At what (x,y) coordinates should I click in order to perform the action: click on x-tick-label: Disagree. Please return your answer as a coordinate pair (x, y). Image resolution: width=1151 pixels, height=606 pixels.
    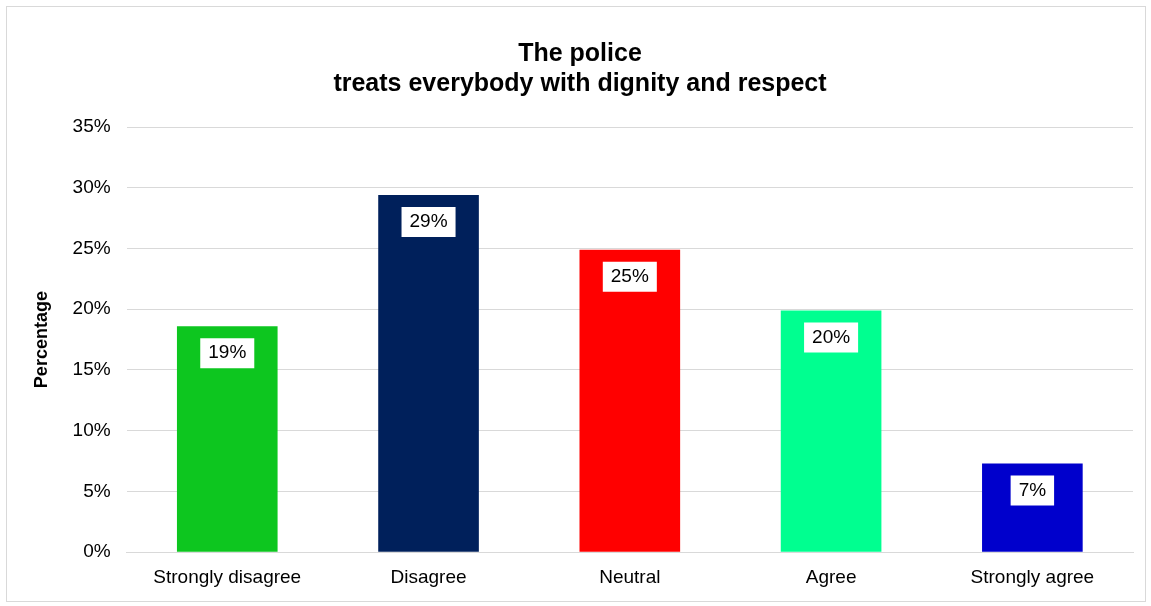
    Looking at the image, I should click on (428, 576).